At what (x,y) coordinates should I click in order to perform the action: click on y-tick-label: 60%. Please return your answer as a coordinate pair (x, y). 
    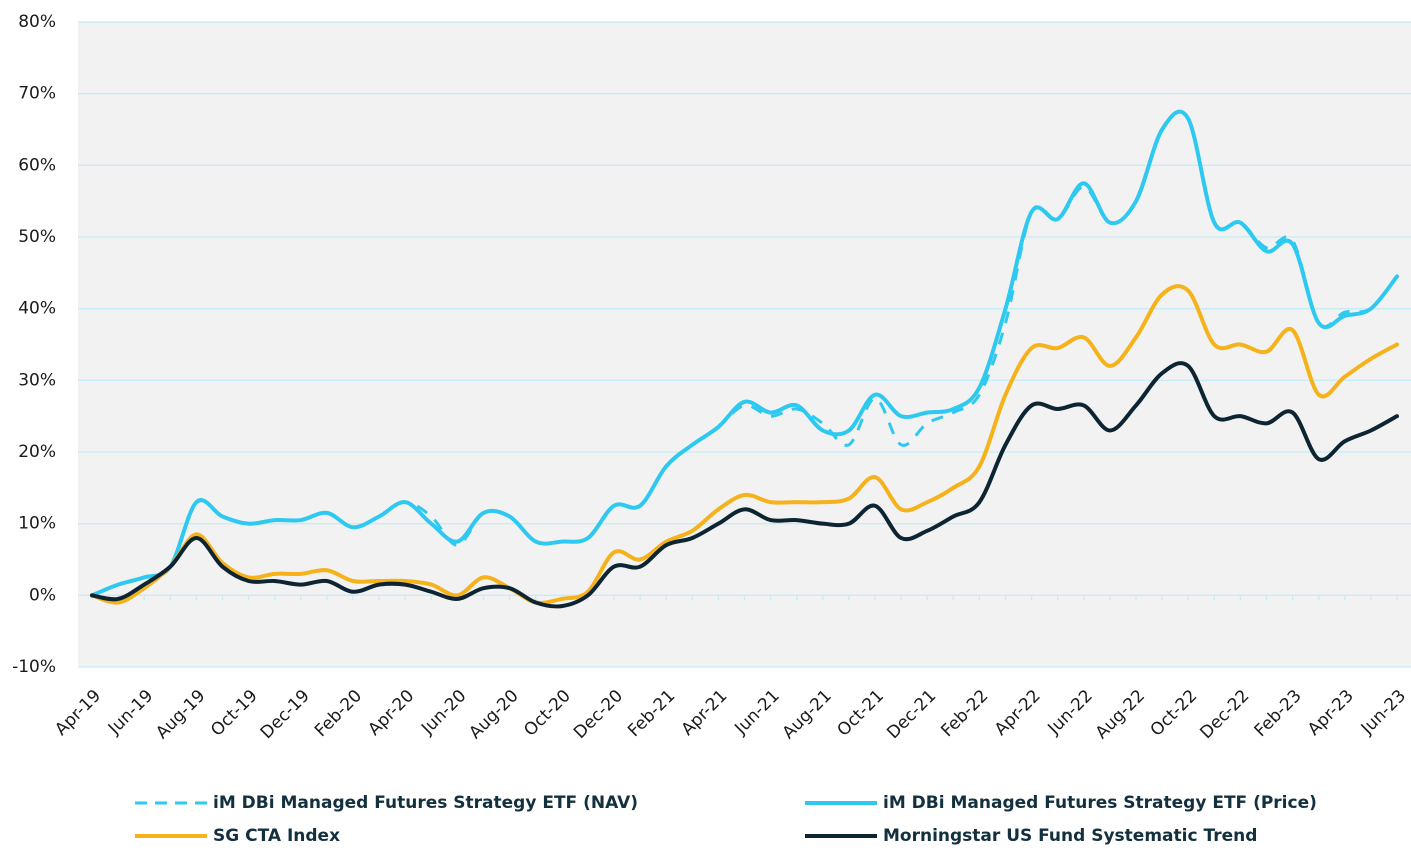
    Looking at the image, I should click on (37, 165).